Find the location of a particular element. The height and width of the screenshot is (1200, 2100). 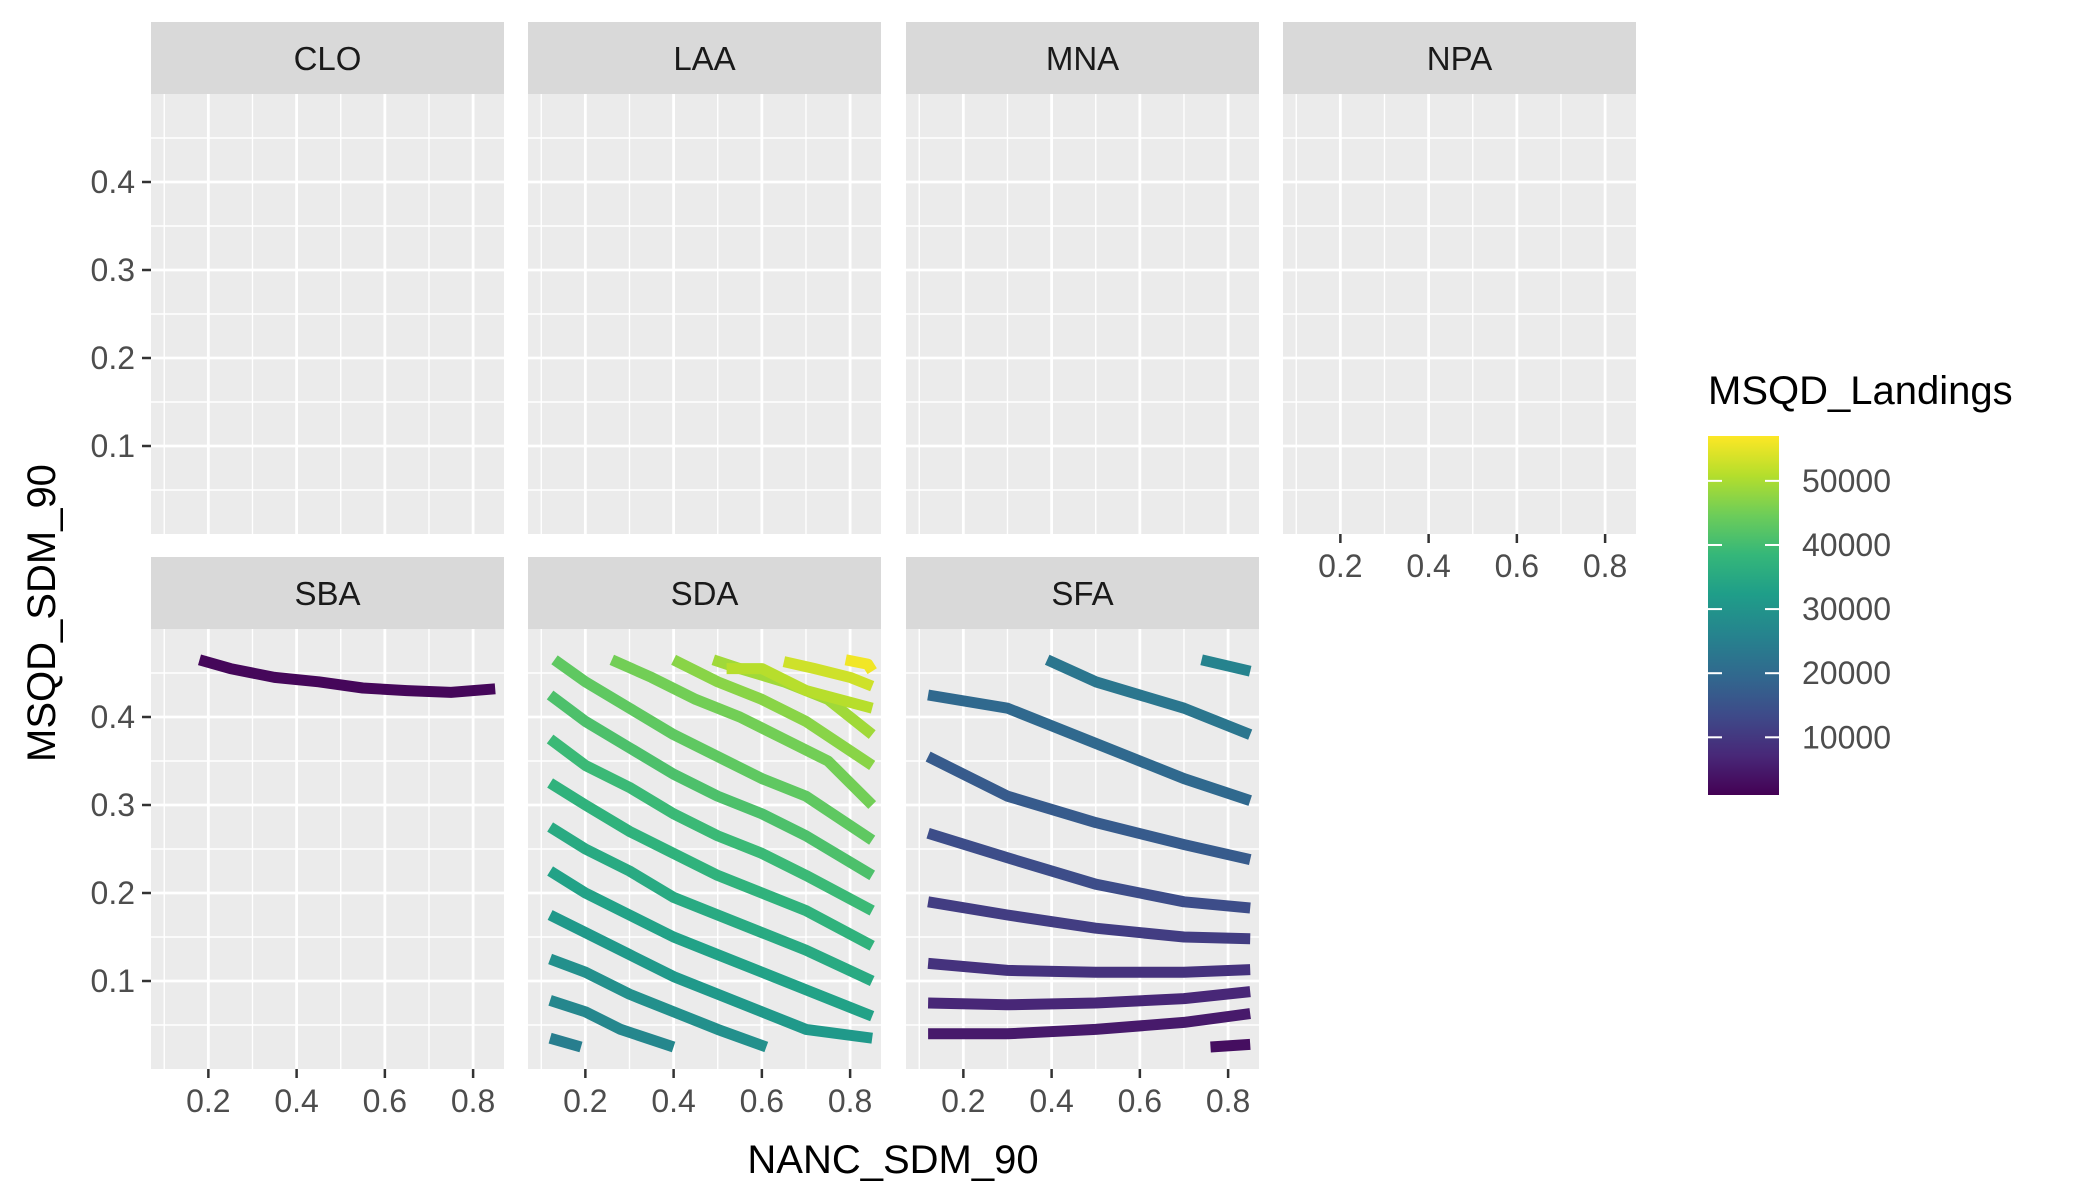

facet-strip-label: NPA is located at coordinates (1459, 58).